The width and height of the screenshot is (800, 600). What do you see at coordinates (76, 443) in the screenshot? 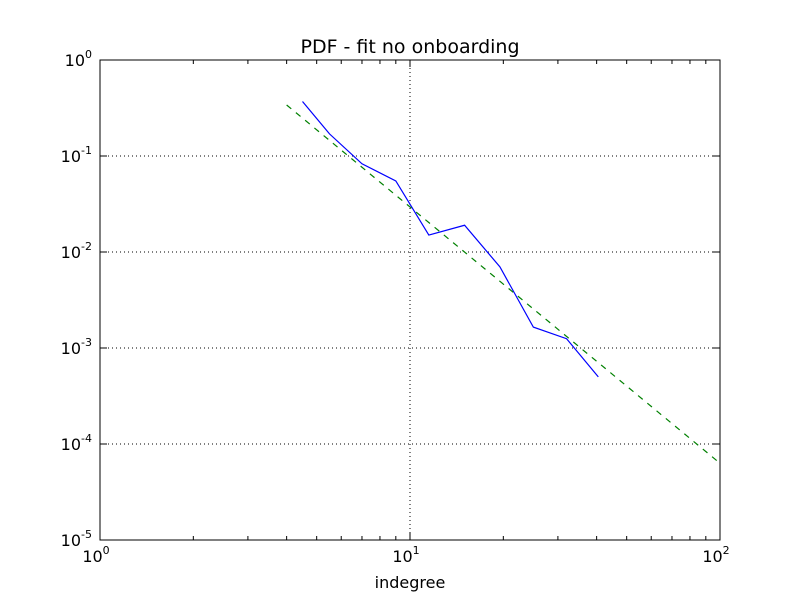
I see `y-tick-label: 10⁻⁴` at bounding box center [76, 443].